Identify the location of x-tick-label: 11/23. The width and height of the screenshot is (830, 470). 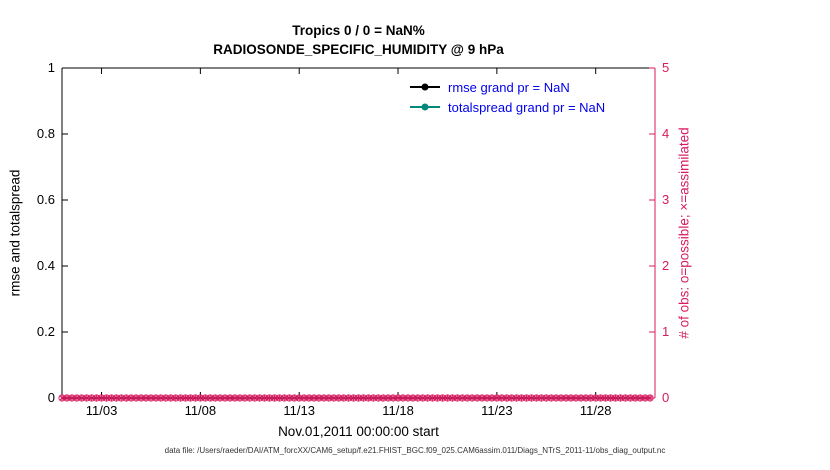
(497, 410).